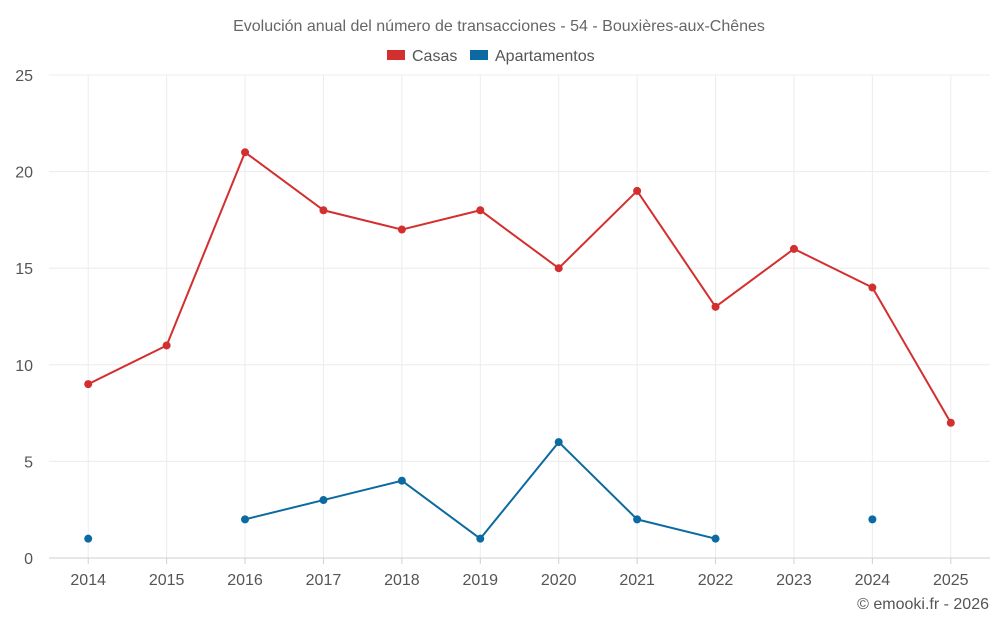  Describe the element at coordinates (873, 580) in the screenshot. I see `x-tick-label: 2024` at that location.